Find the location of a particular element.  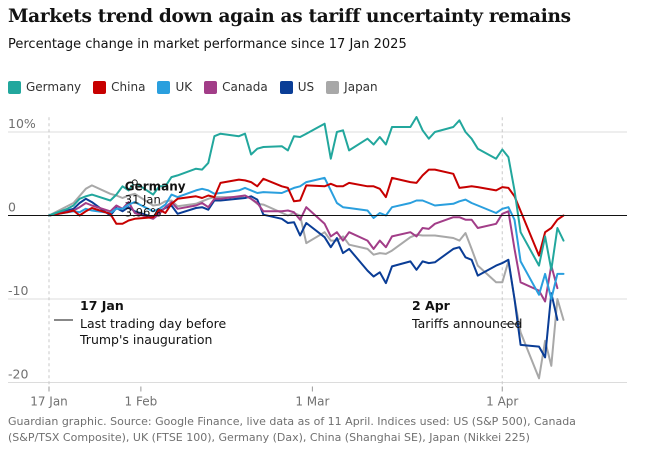

legend-item-canada: Canada is located at coordinates (236, 87).